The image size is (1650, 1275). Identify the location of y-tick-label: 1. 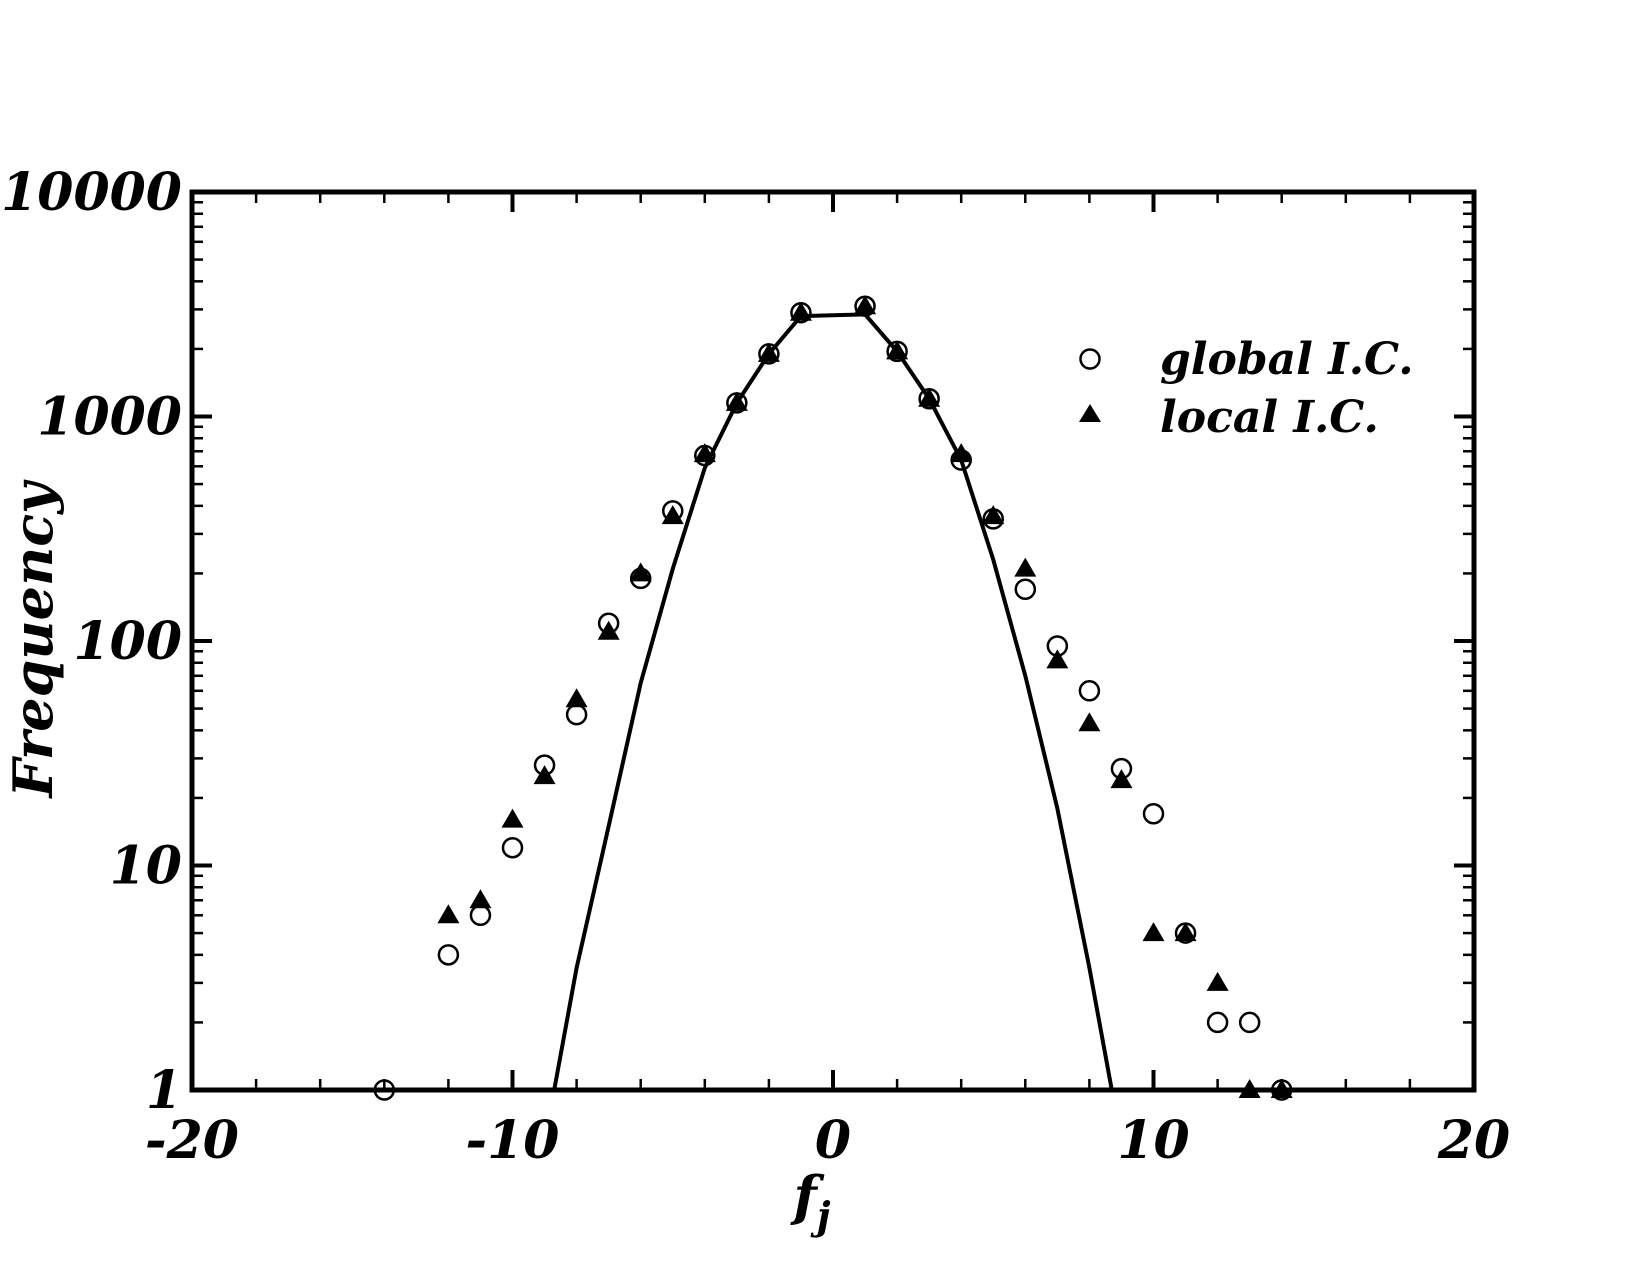
(164, 1090).